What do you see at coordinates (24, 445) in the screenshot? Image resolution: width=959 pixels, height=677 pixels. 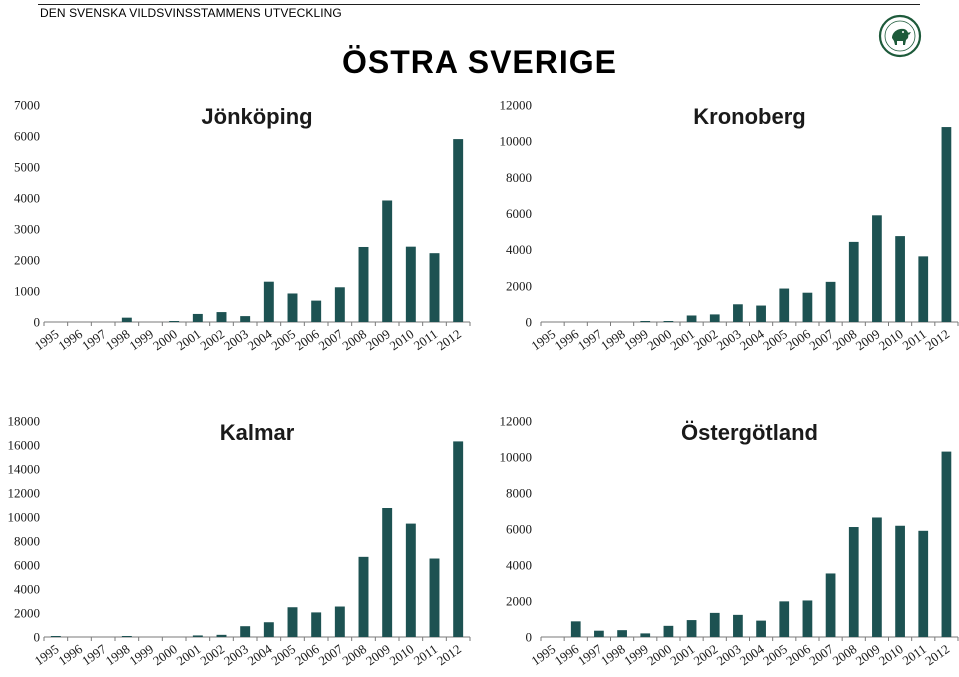 I see `y-tick-label: 16000` at bounding box center [24, 445].